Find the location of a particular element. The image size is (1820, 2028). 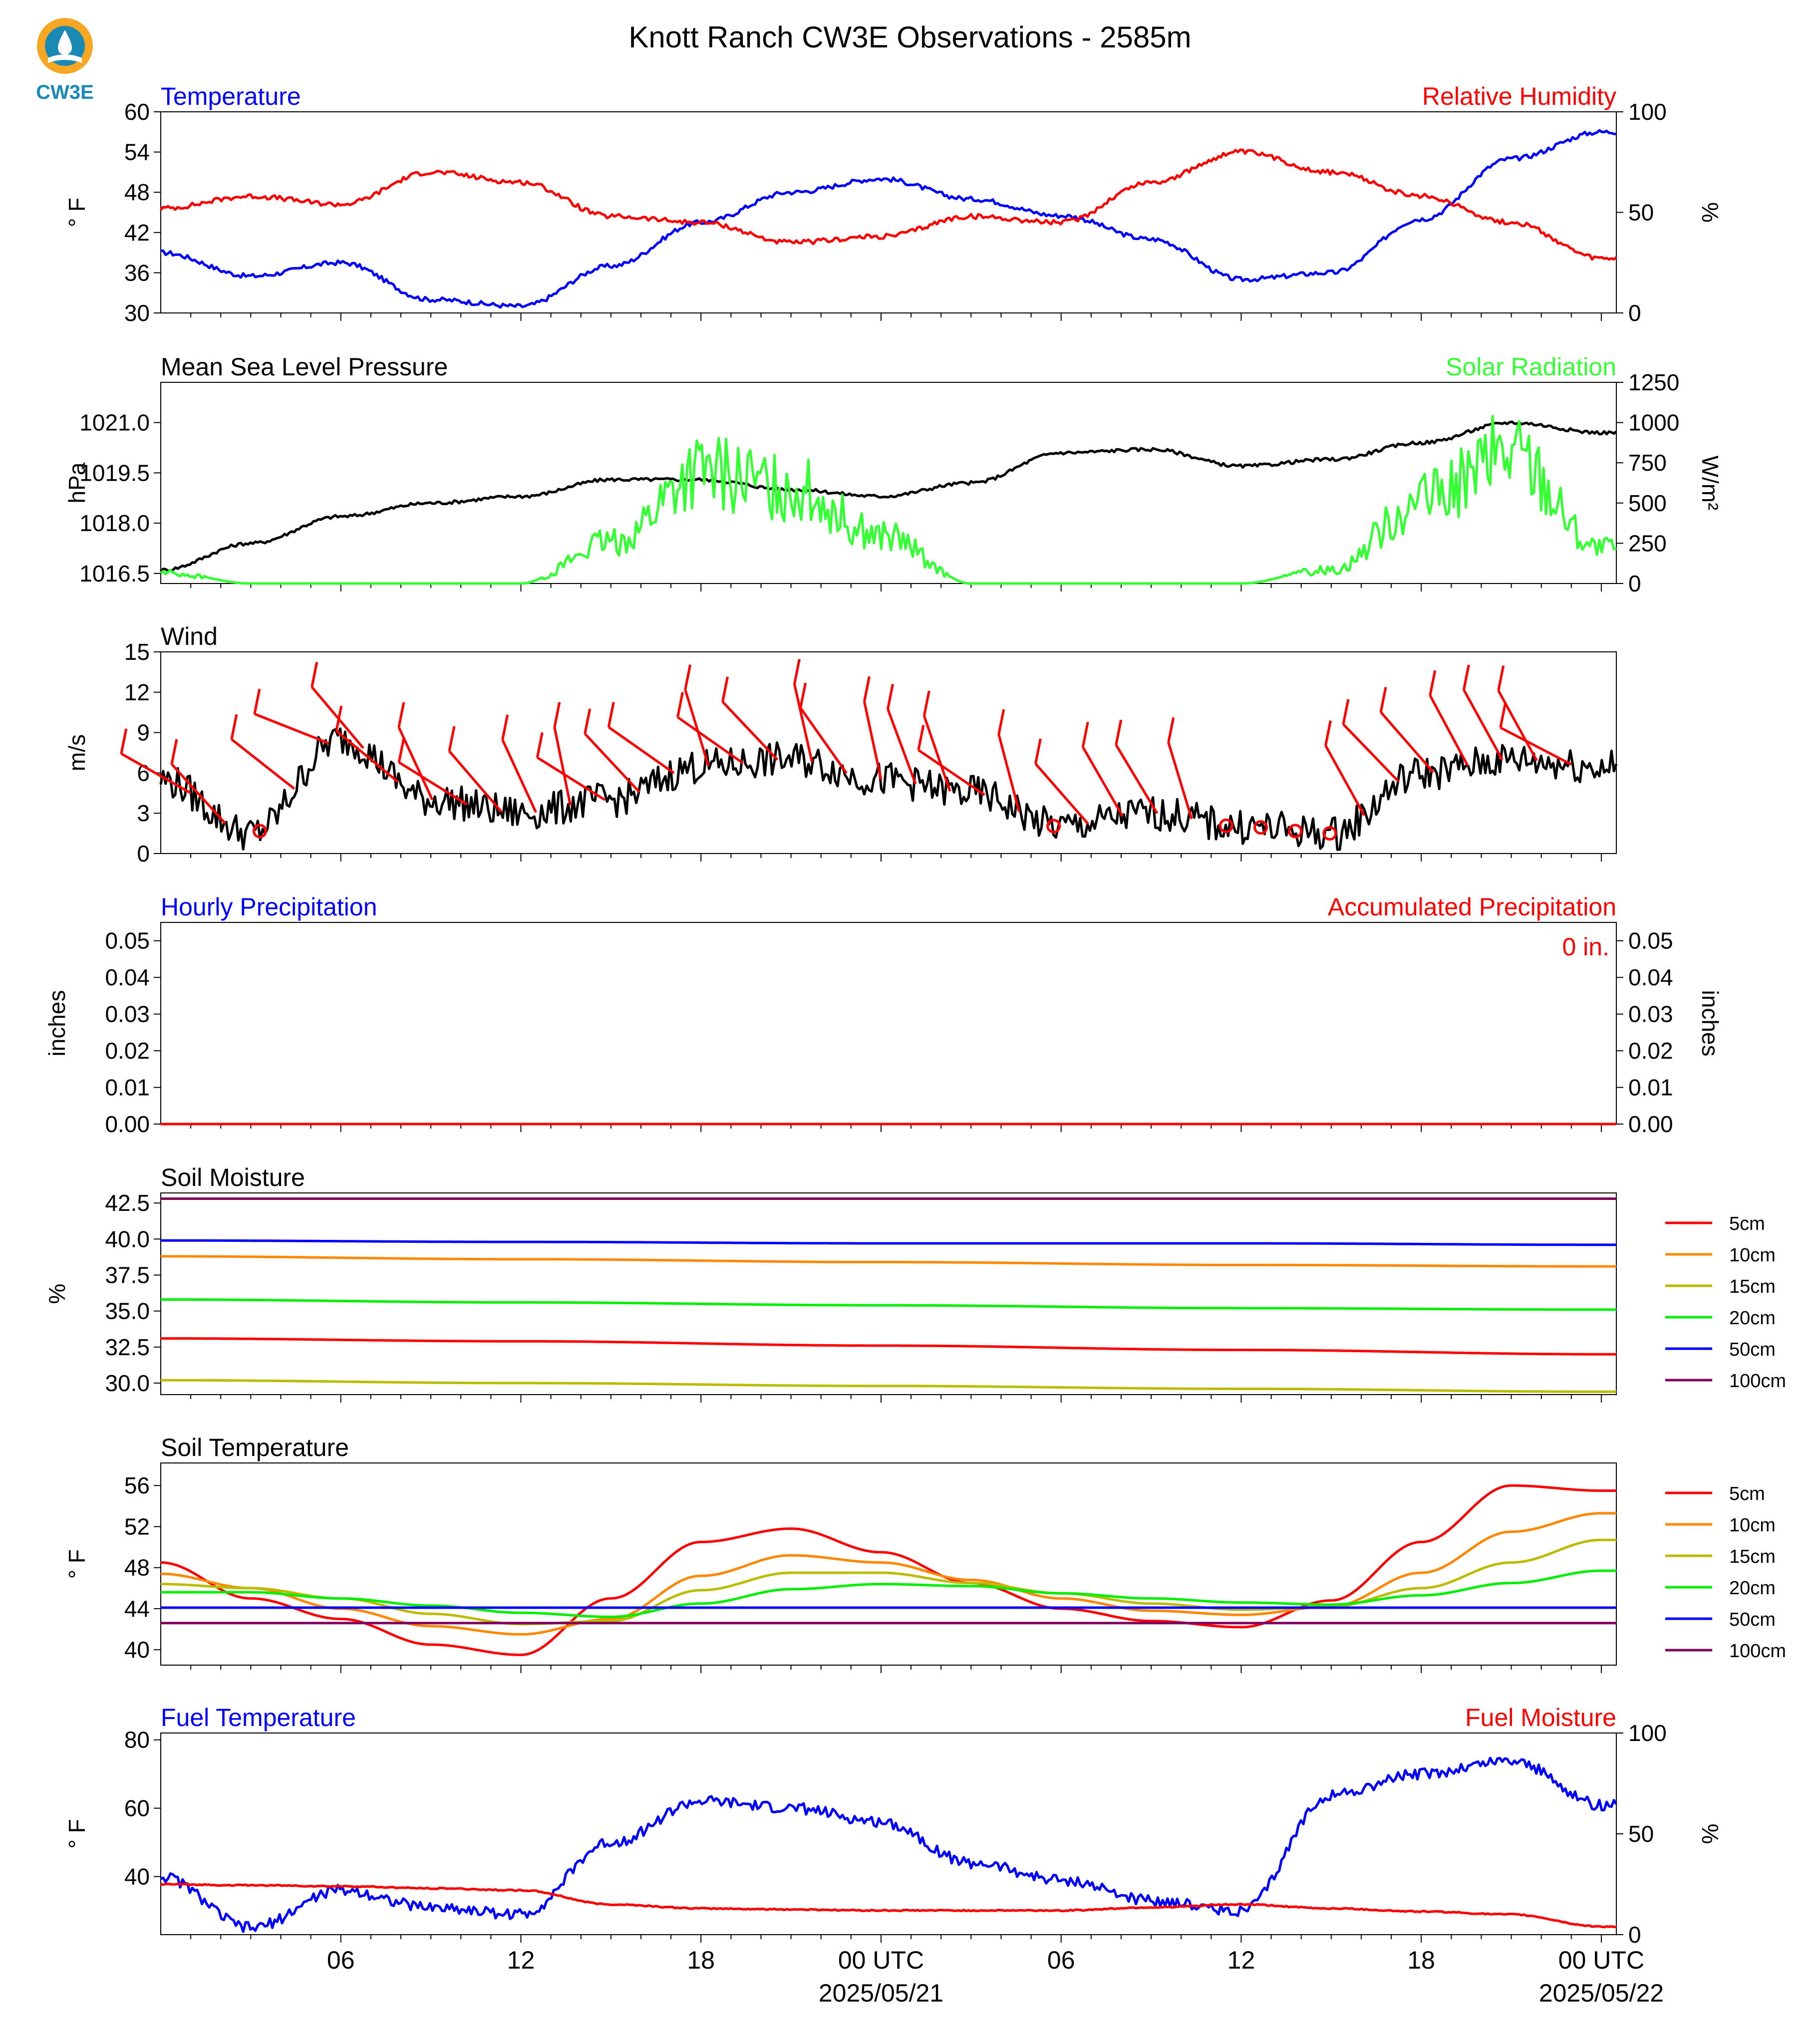

panel-7-y2label: % is located at coordinates (1710, 1834).